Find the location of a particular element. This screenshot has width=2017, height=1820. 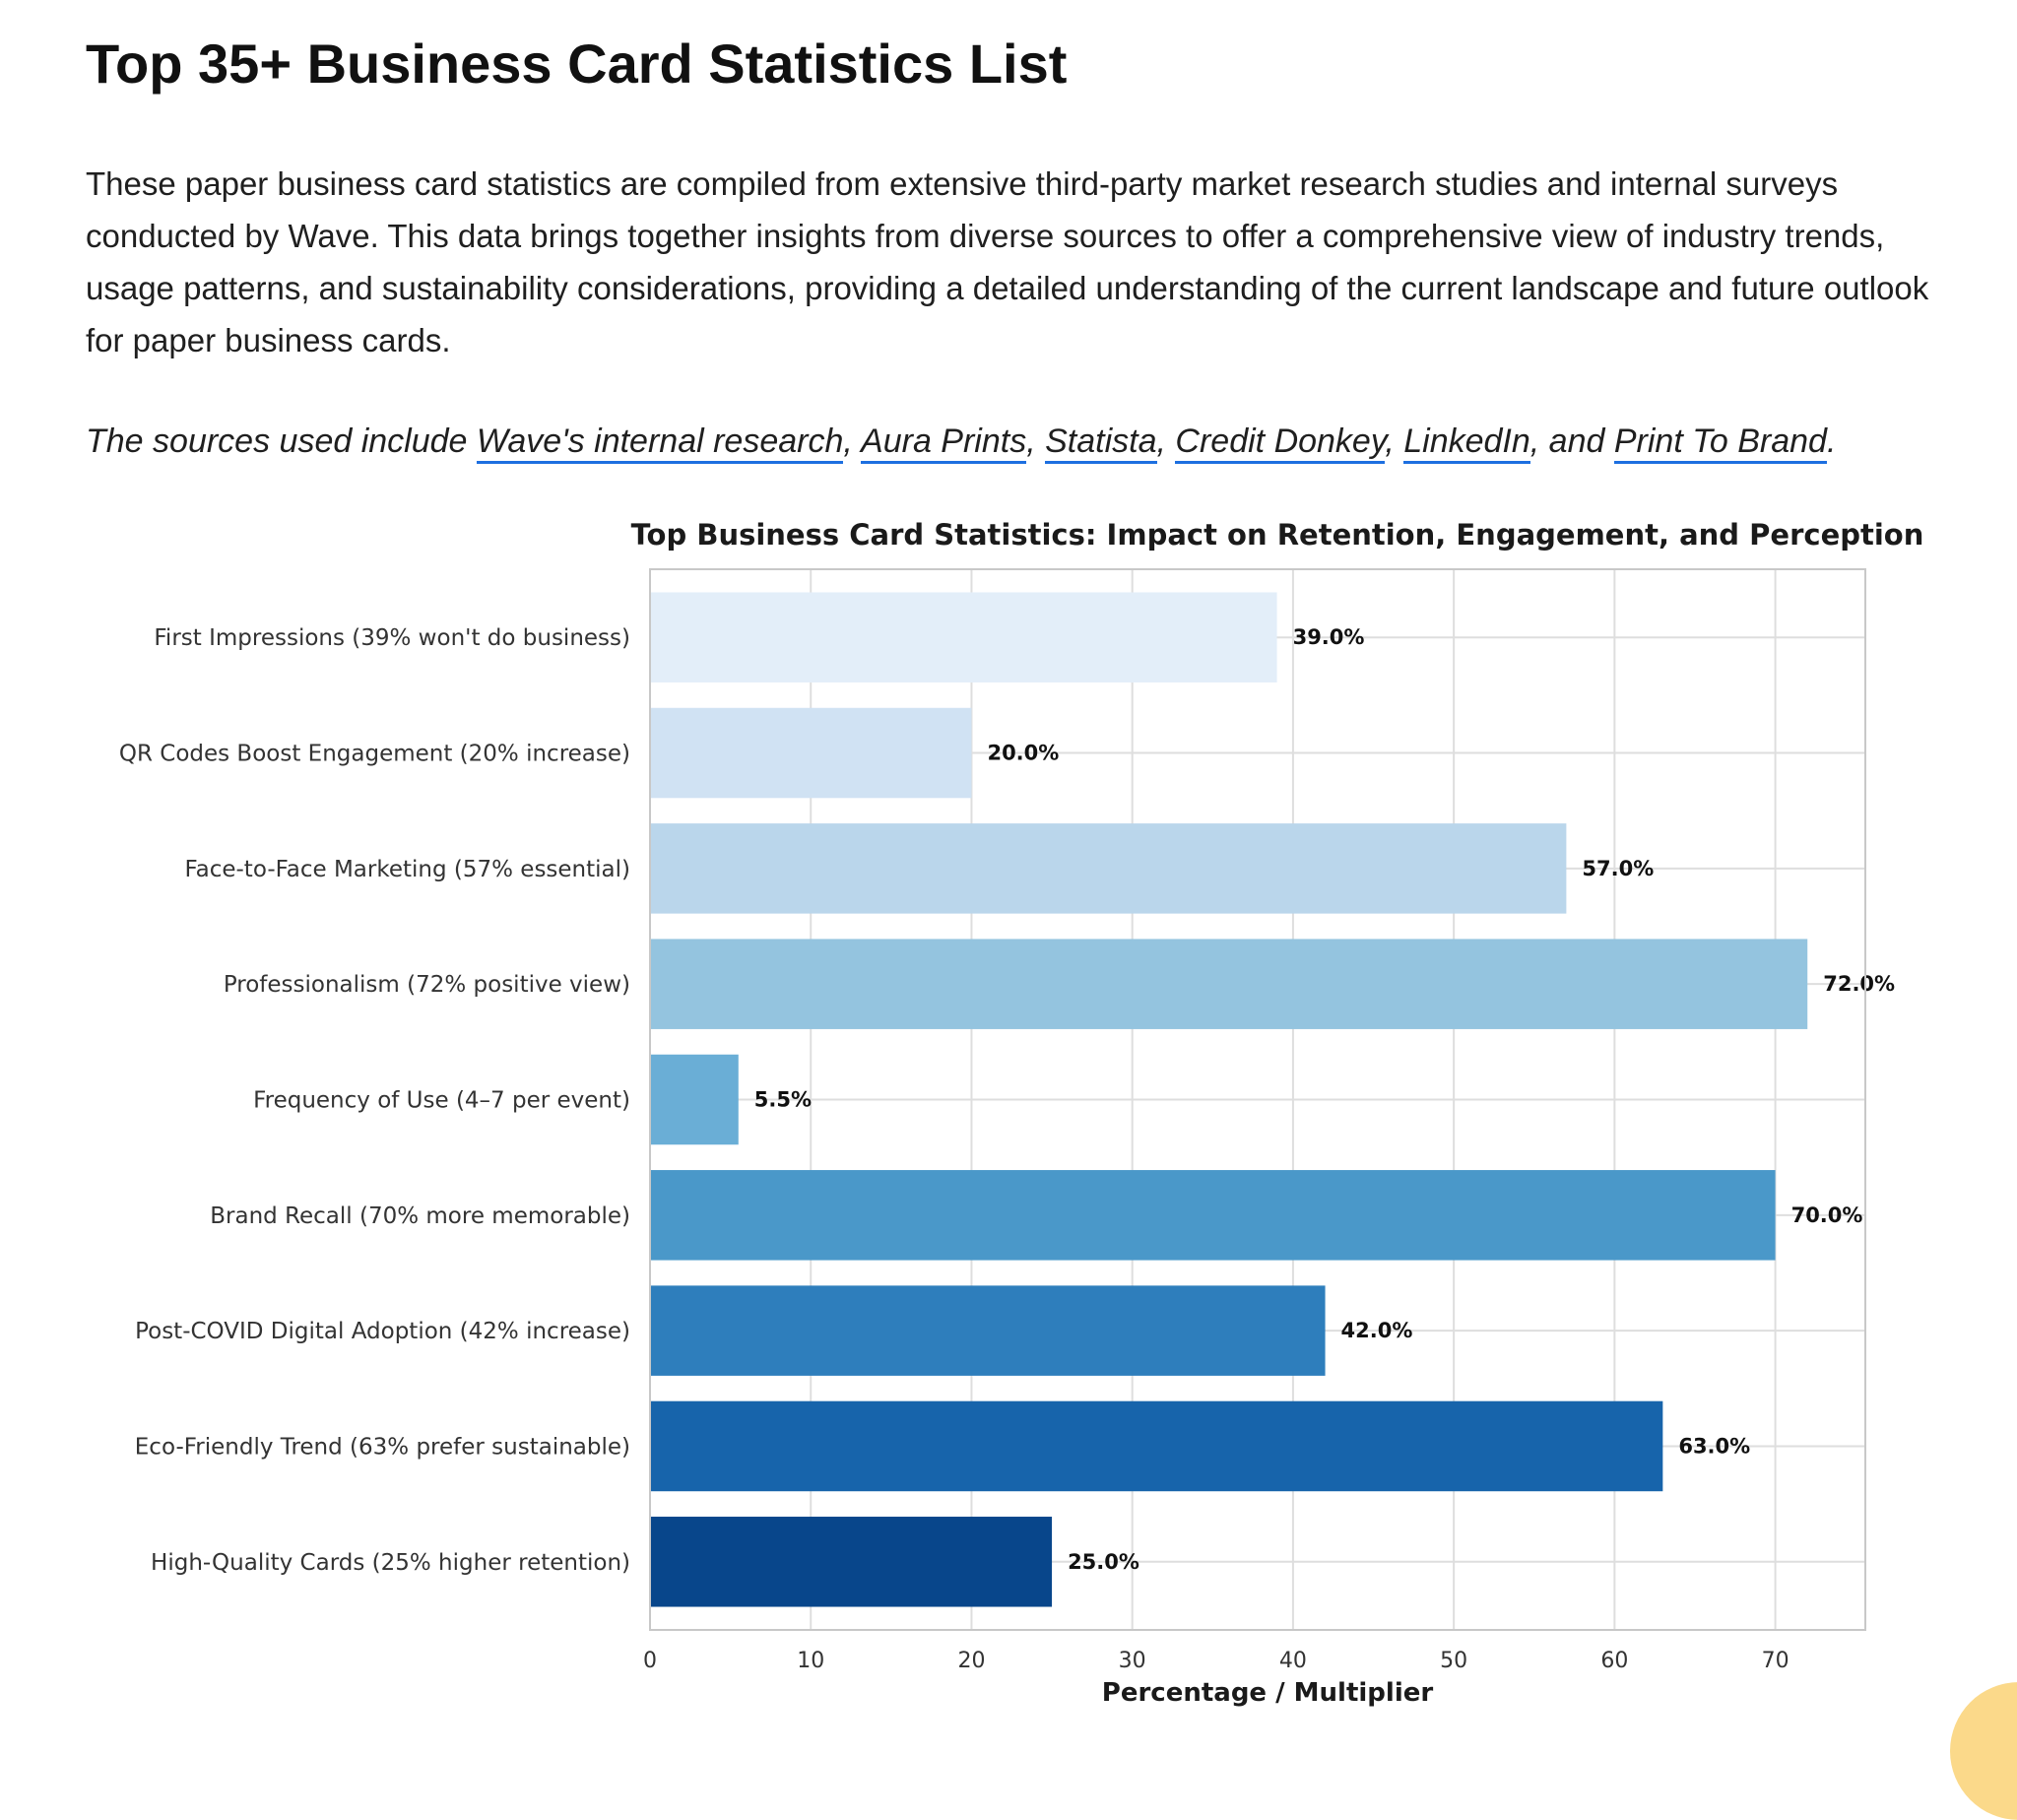

x-tick-label: 60 is located at coordinates (1614, 1661).